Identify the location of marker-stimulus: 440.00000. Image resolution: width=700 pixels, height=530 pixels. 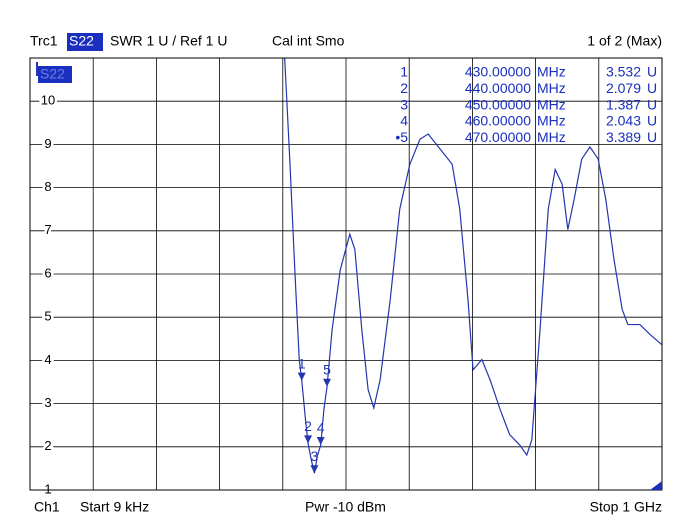
(498, 88).